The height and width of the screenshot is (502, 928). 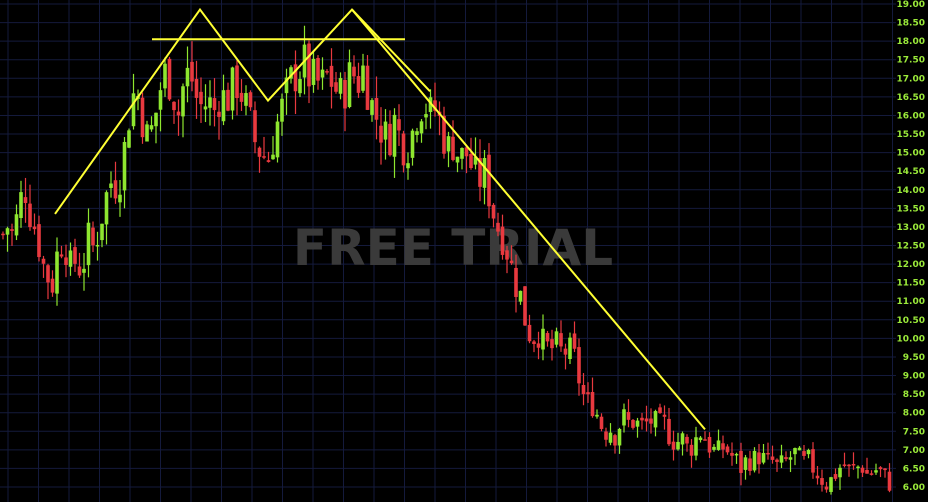 What do you see at coordinates (911, 61) in the screenshot?
I see `y-tick-label: 17.50` at bounding box center [911, 61].